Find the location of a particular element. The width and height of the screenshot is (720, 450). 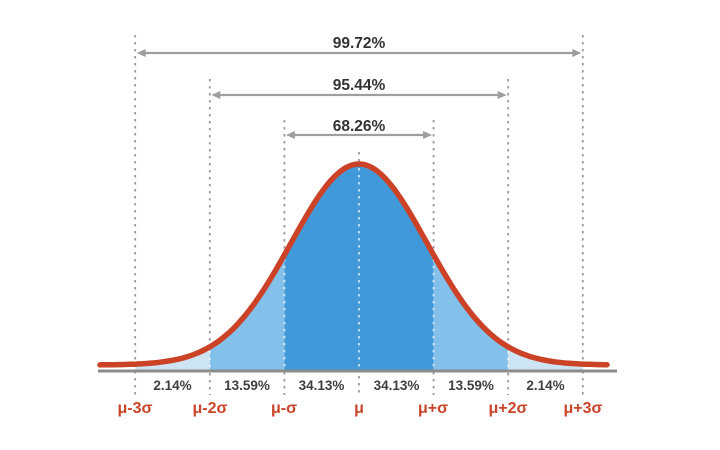

interval-labels: 99.72% 95.44% 68.26% is located at coordinates (359, 85).